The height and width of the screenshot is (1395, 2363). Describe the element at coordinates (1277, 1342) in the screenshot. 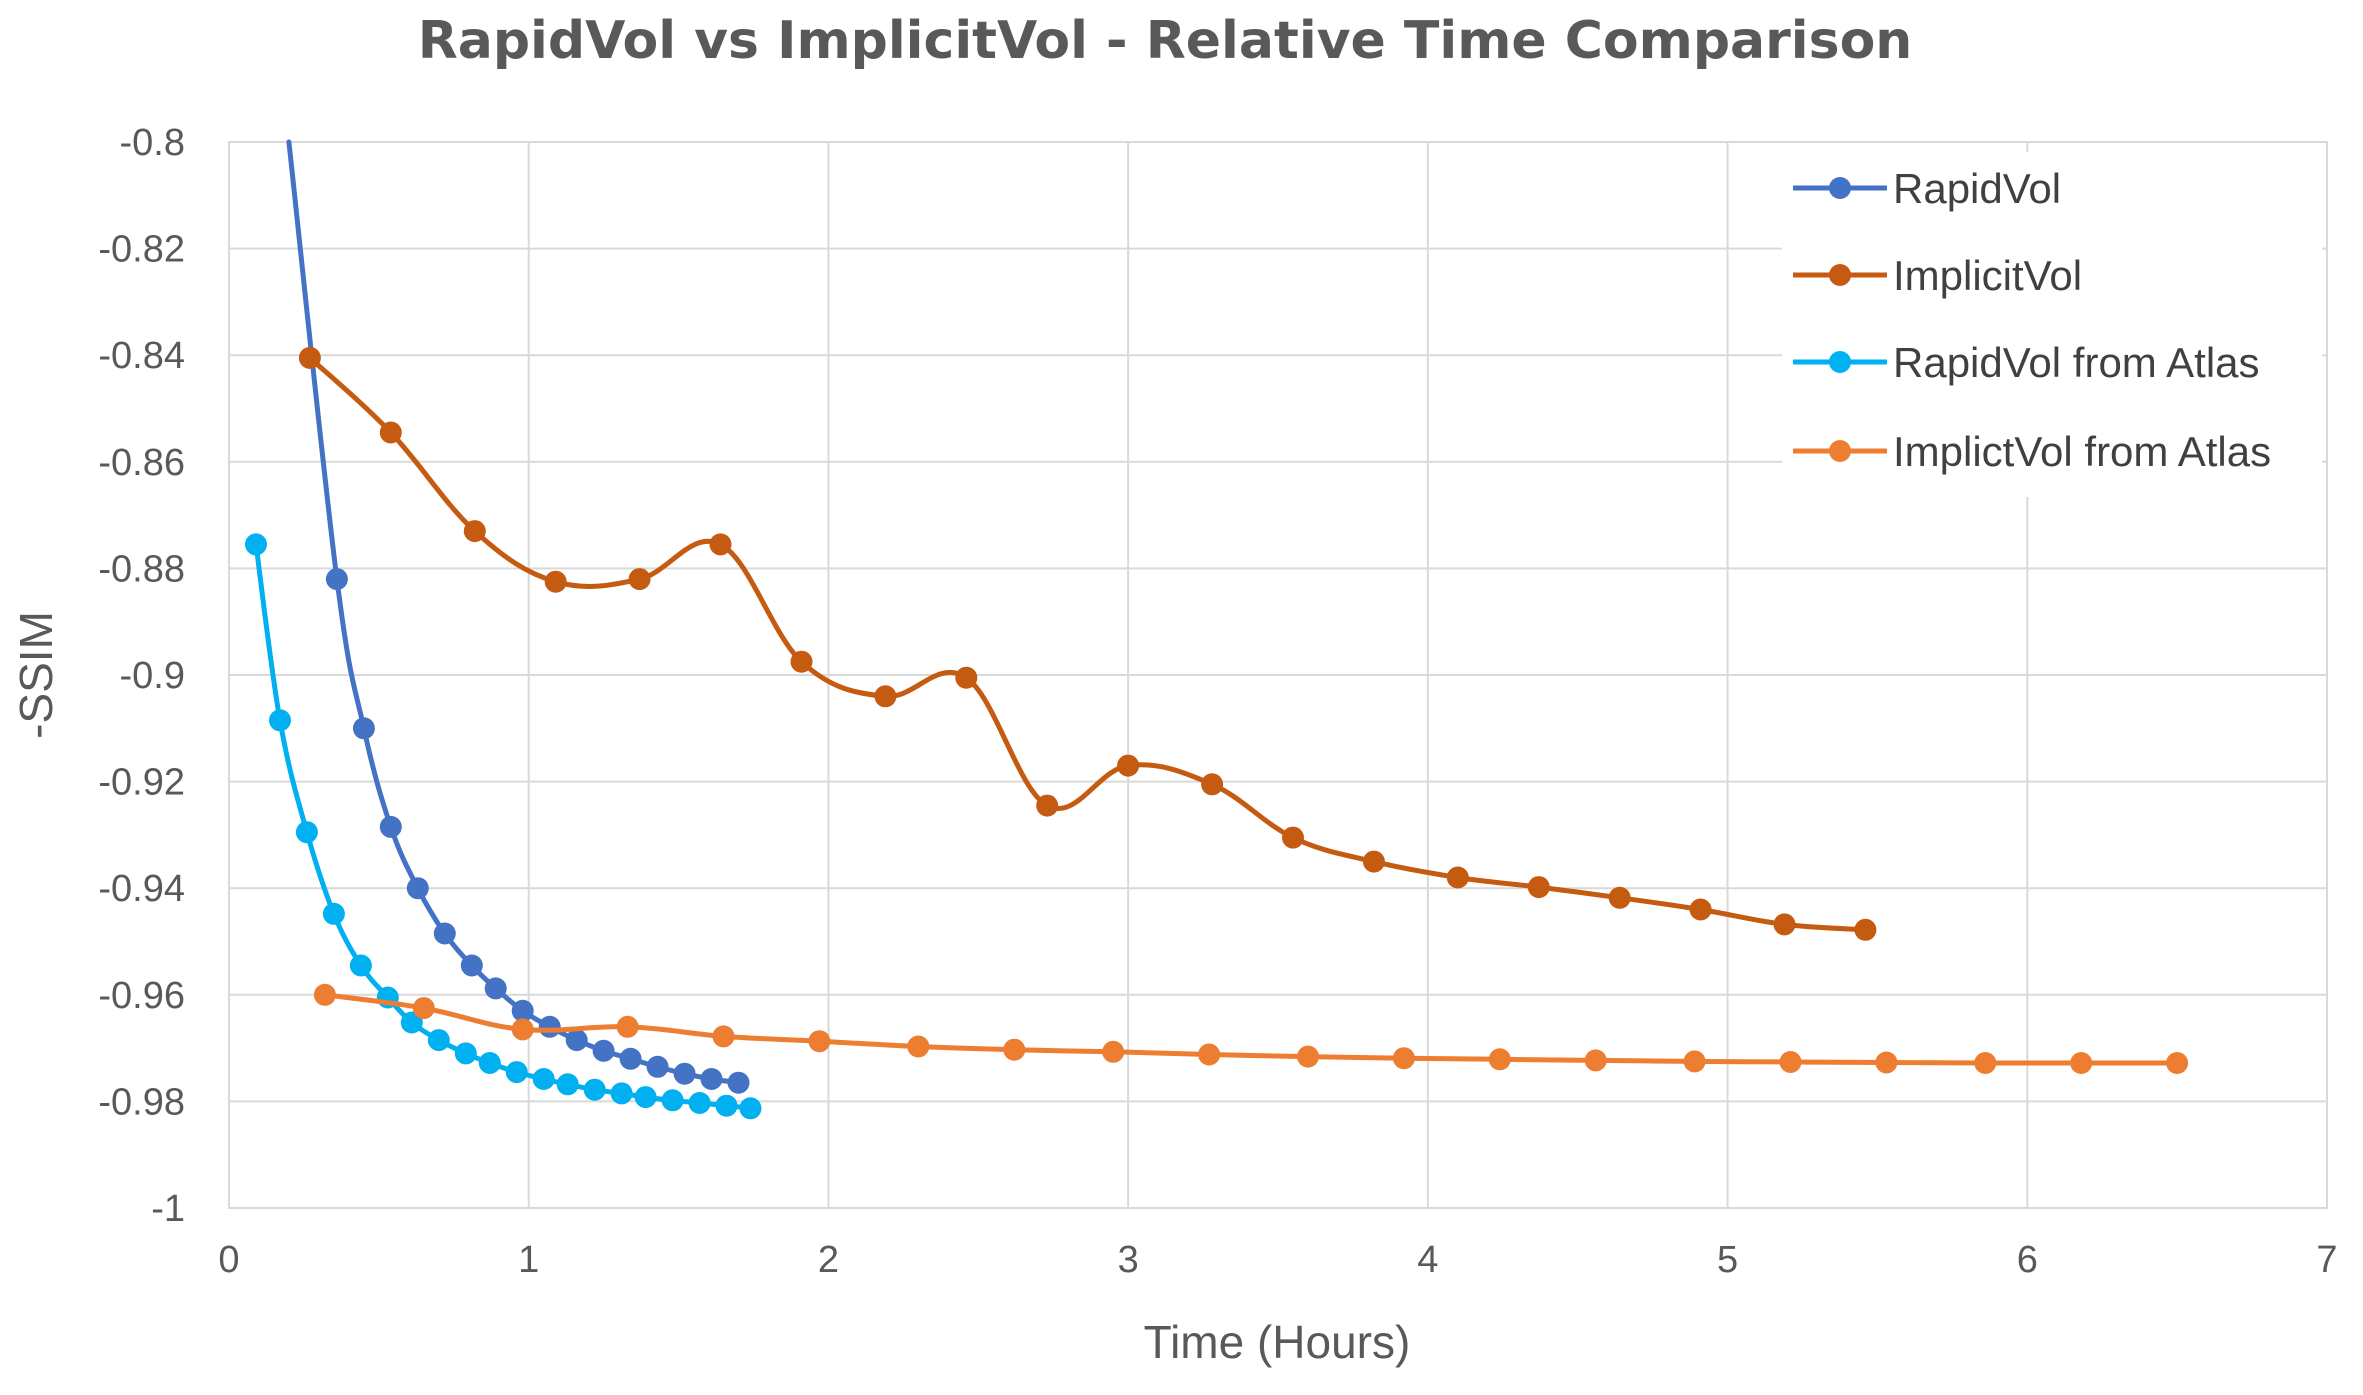

I see `x-axis-title: Time (Hours)` at that location.